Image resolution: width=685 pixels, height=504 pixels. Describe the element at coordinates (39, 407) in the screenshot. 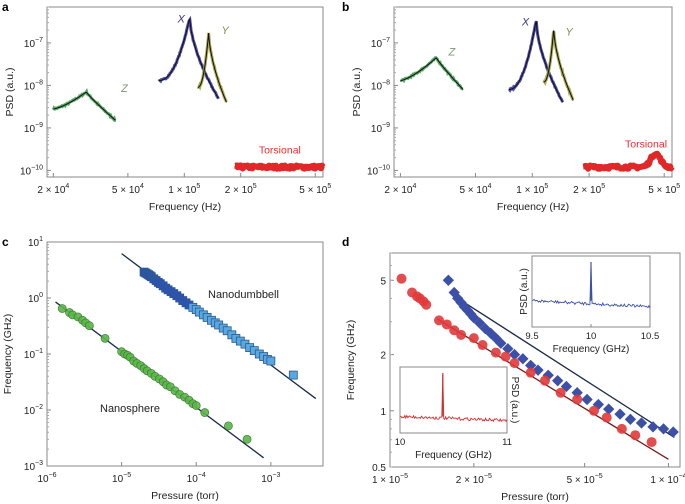

I see `tick-exponent: −2` at that location.